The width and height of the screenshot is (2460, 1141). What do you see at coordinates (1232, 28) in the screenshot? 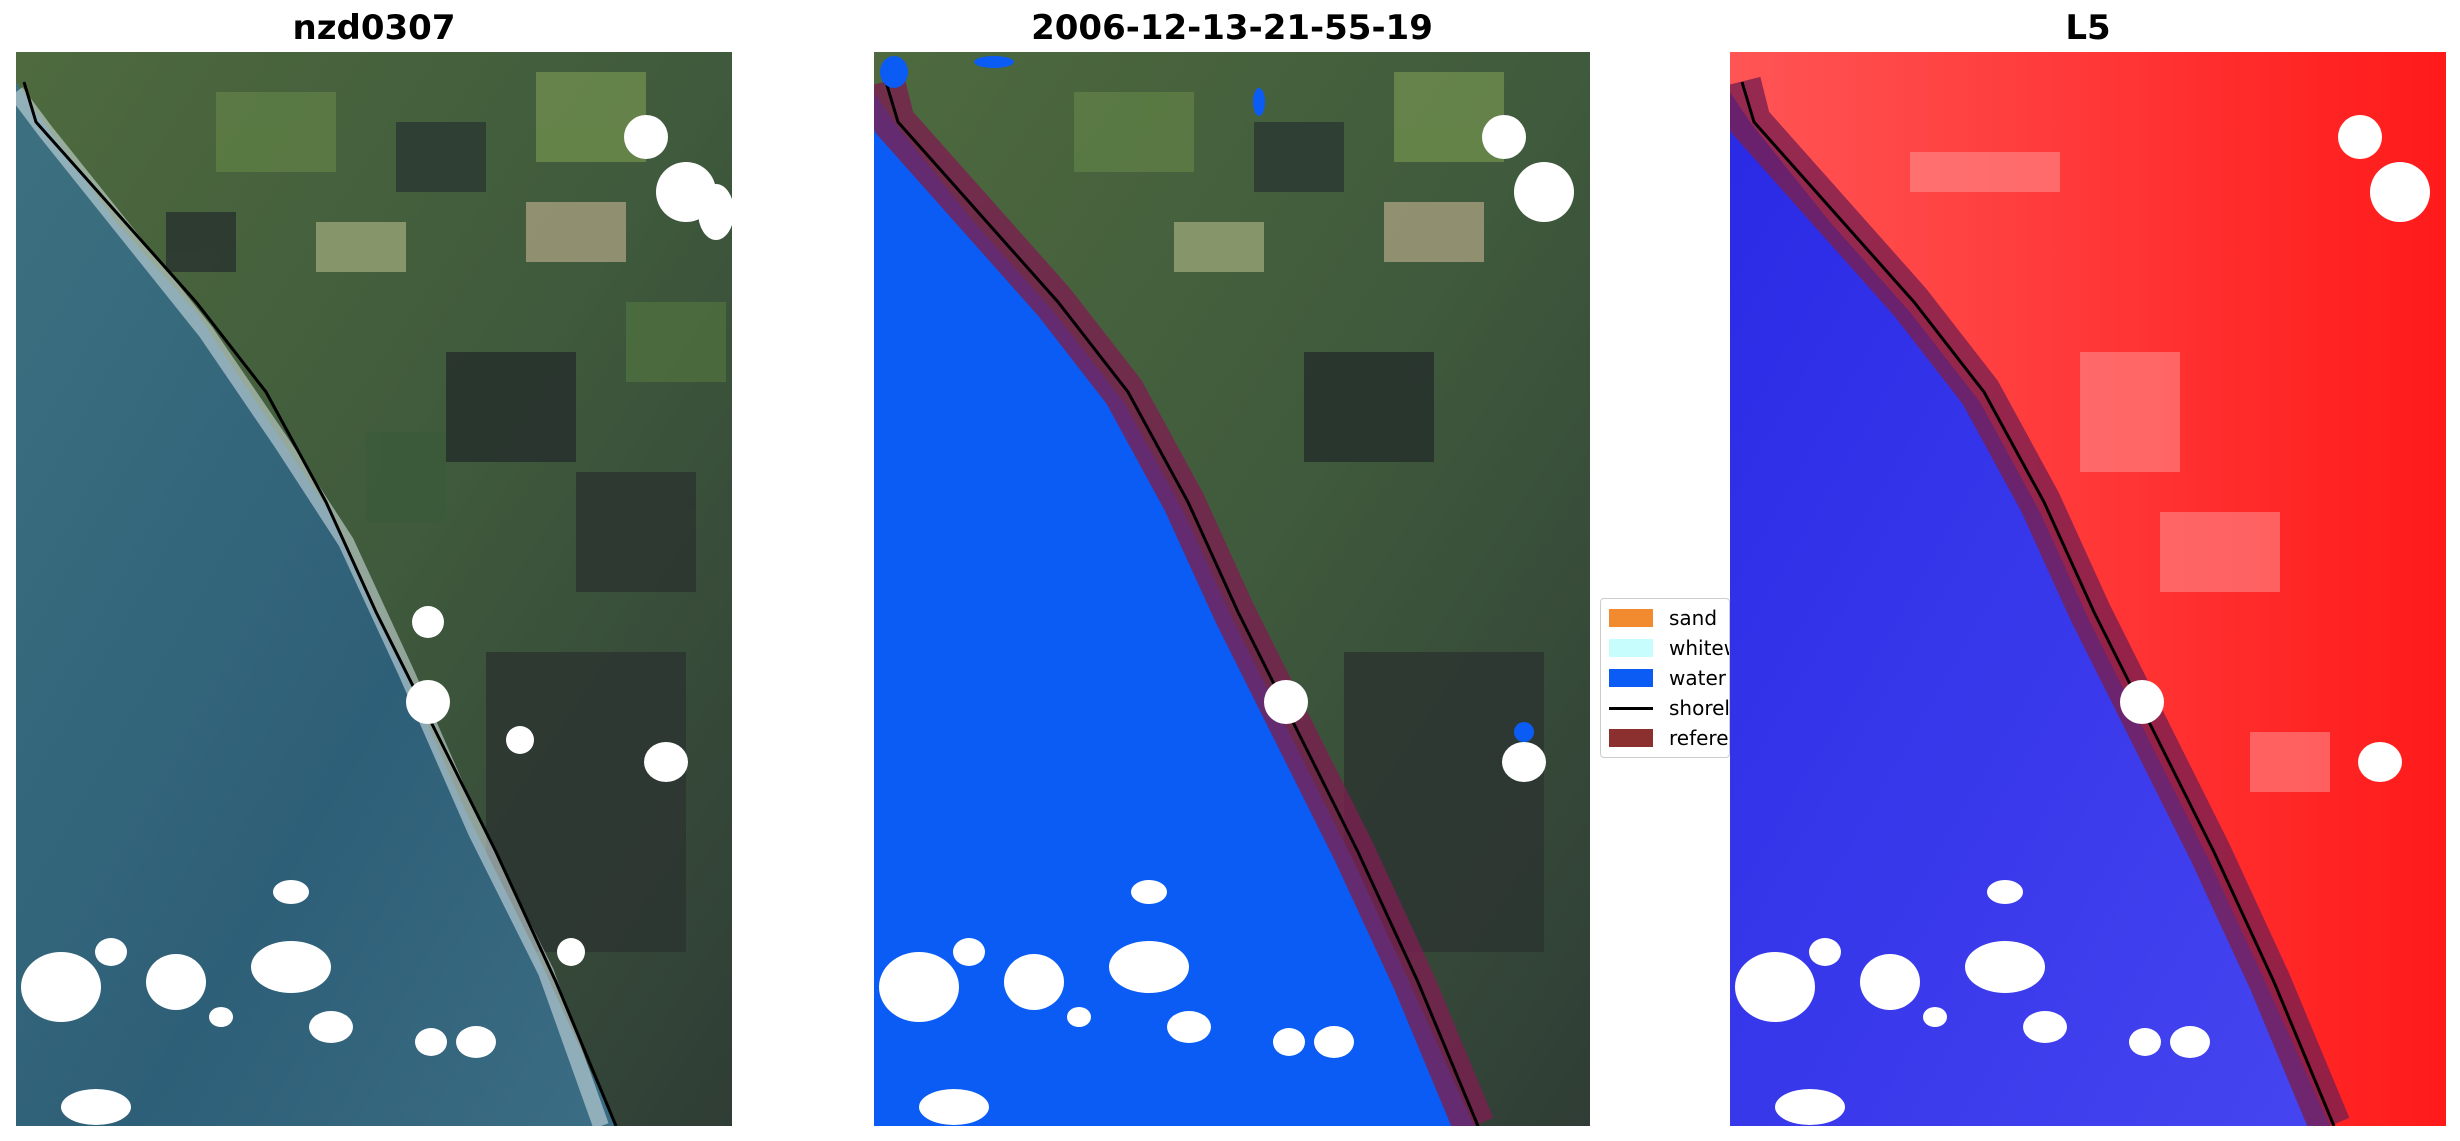
I see `panel-title-classified: 2006-12-13-21-55-19` at bounding box center [1232, 28].